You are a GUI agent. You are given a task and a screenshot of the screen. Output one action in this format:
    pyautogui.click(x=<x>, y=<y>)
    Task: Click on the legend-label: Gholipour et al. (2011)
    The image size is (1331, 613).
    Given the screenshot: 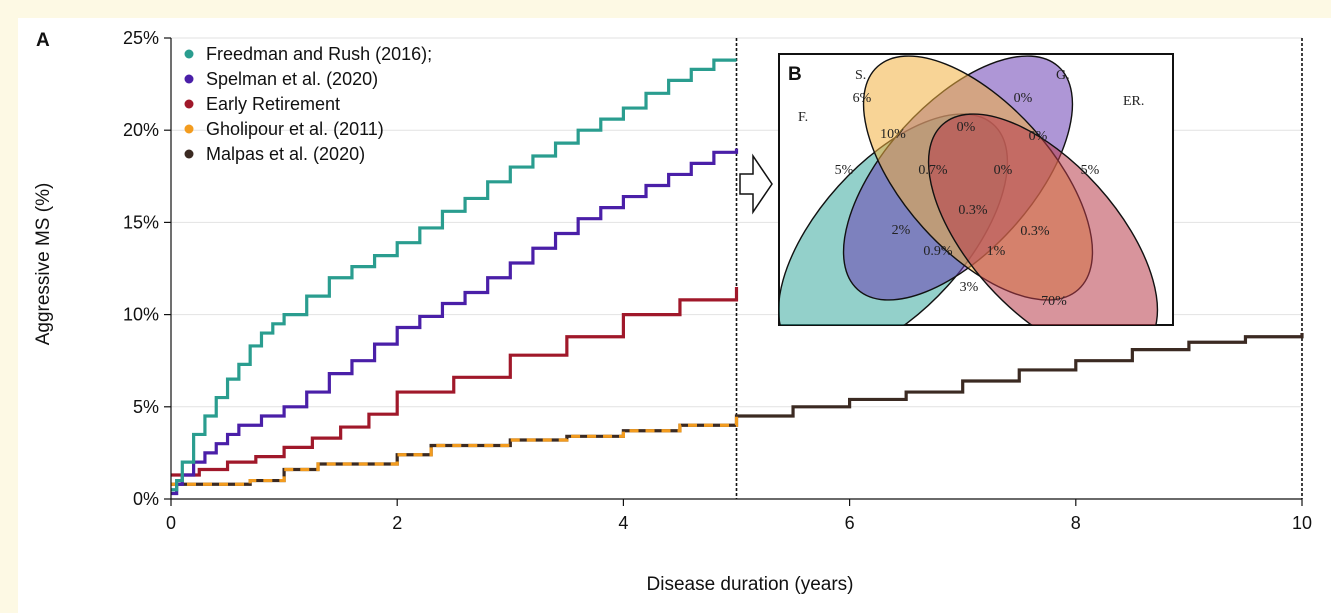 What is the action you would take?
    pyautogui.click(x=295, y=129)
    